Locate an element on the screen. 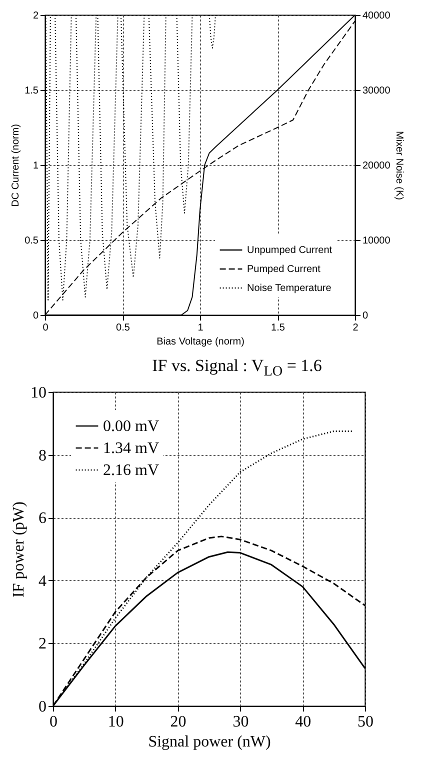 Image resolution: width=434 pixels, height=780 pixels. y2-tick-label: 10000 is located at coordinates (376, 241).